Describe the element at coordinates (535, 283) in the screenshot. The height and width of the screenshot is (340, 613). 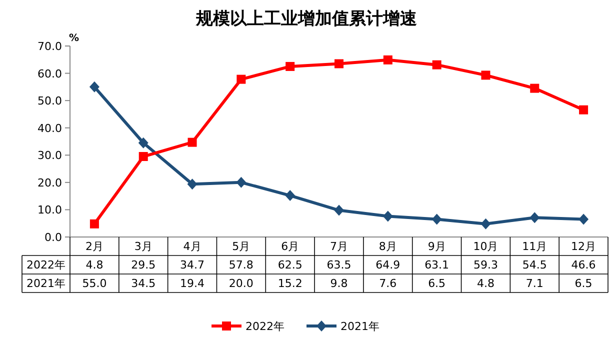
I see `data-label: 7.1` at that location.